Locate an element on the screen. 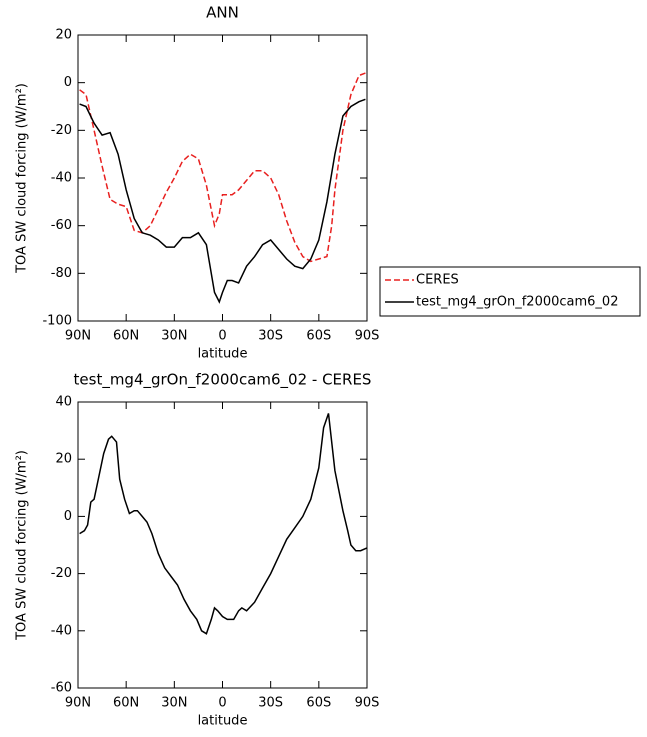  chart-title: ANN is located at coordinates (222, 13).